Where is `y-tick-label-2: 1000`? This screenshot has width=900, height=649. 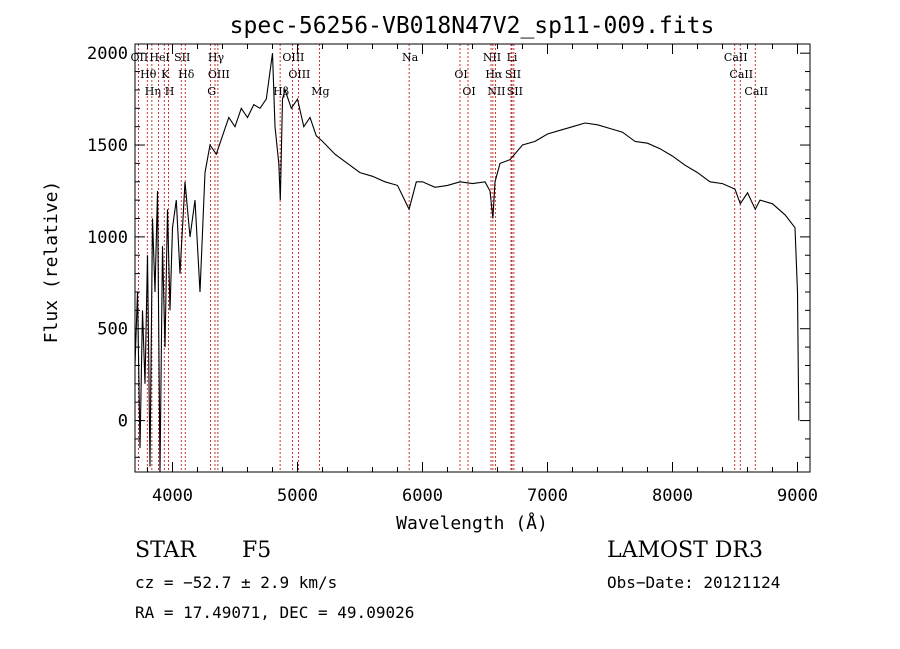
y-tick-label-2: 1000 is located at coordinates (107, 238).